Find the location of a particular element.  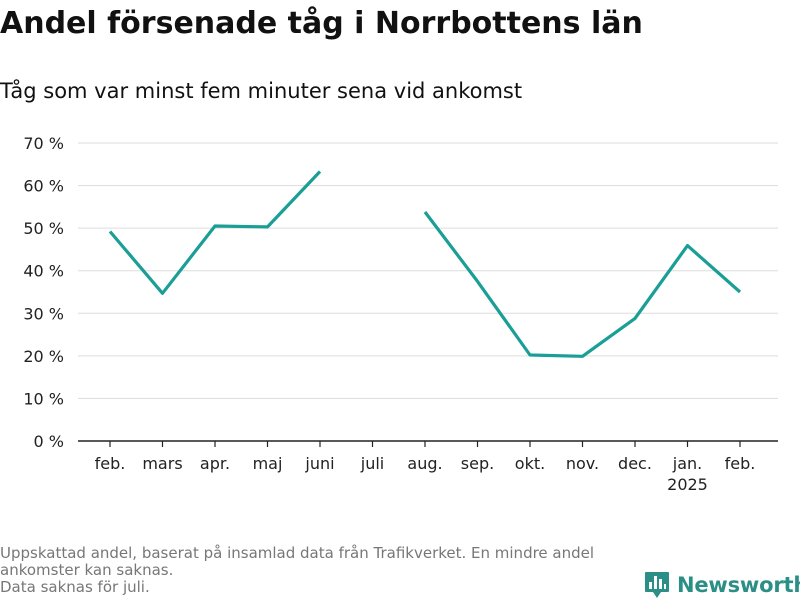

x-tick-label: dec. is located at coordinates (635, 463).